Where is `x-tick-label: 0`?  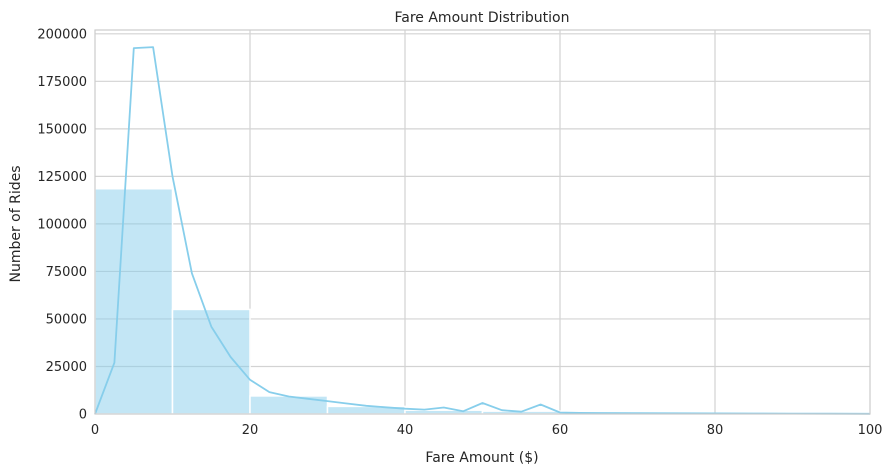 x-tick-label: 0 is located at coordinates (95, 430).